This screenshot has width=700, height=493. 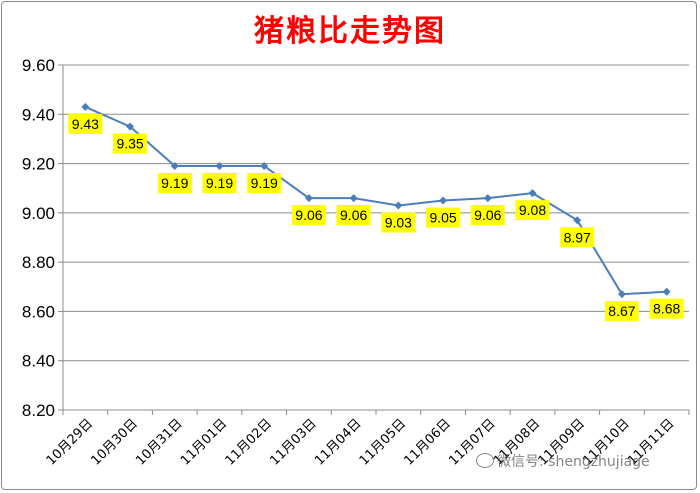 What do you see at coordinates (38, 238) in the screenshot?
I see `y-tick-labels: 8.20 8.40 8.60 8.80 9.00 9.20 9.40 9.60` at bounding box center [38, 238].